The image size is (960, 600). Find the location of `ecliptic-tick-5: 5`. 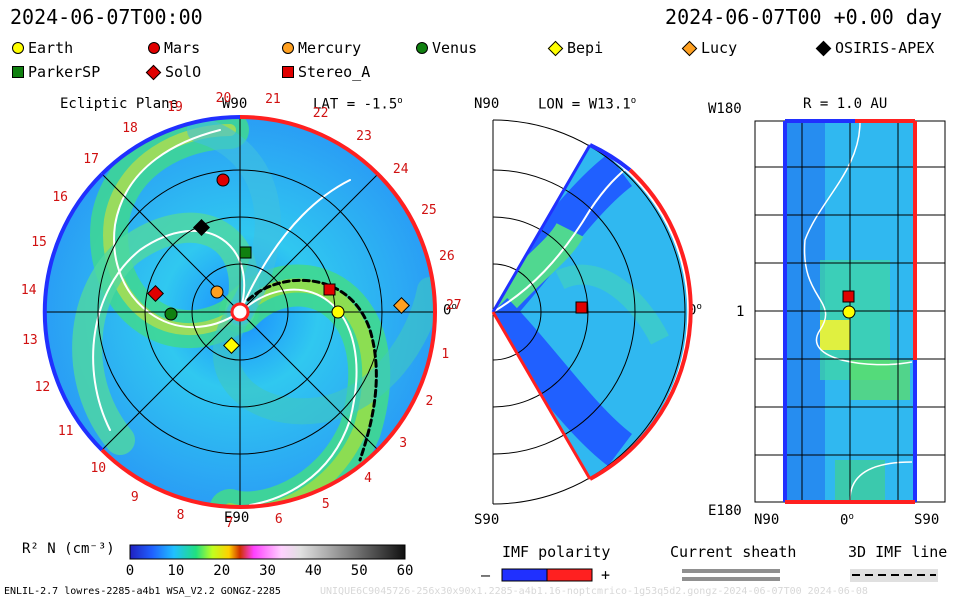

ecliptic-tick-5: 5 is located at coordinates (325, 504).